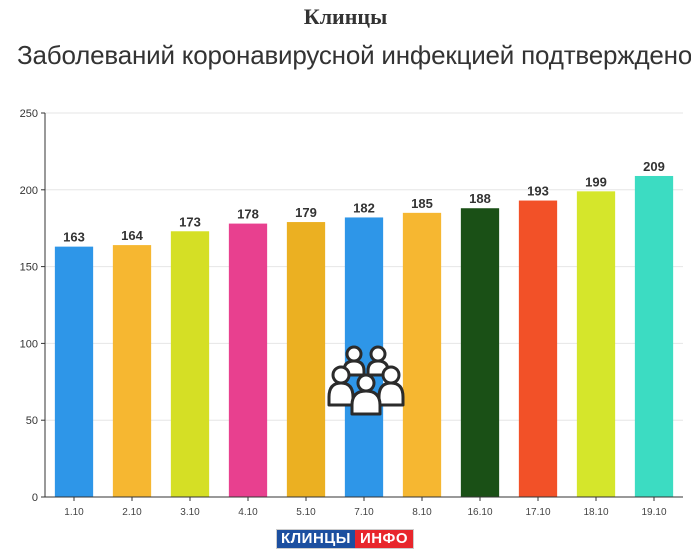 The height and width of the screenshot is (555, 691). Describe the element at coordinates (190, 512) in the screenshot. I see `x-tick-label: 3.10` at that location.